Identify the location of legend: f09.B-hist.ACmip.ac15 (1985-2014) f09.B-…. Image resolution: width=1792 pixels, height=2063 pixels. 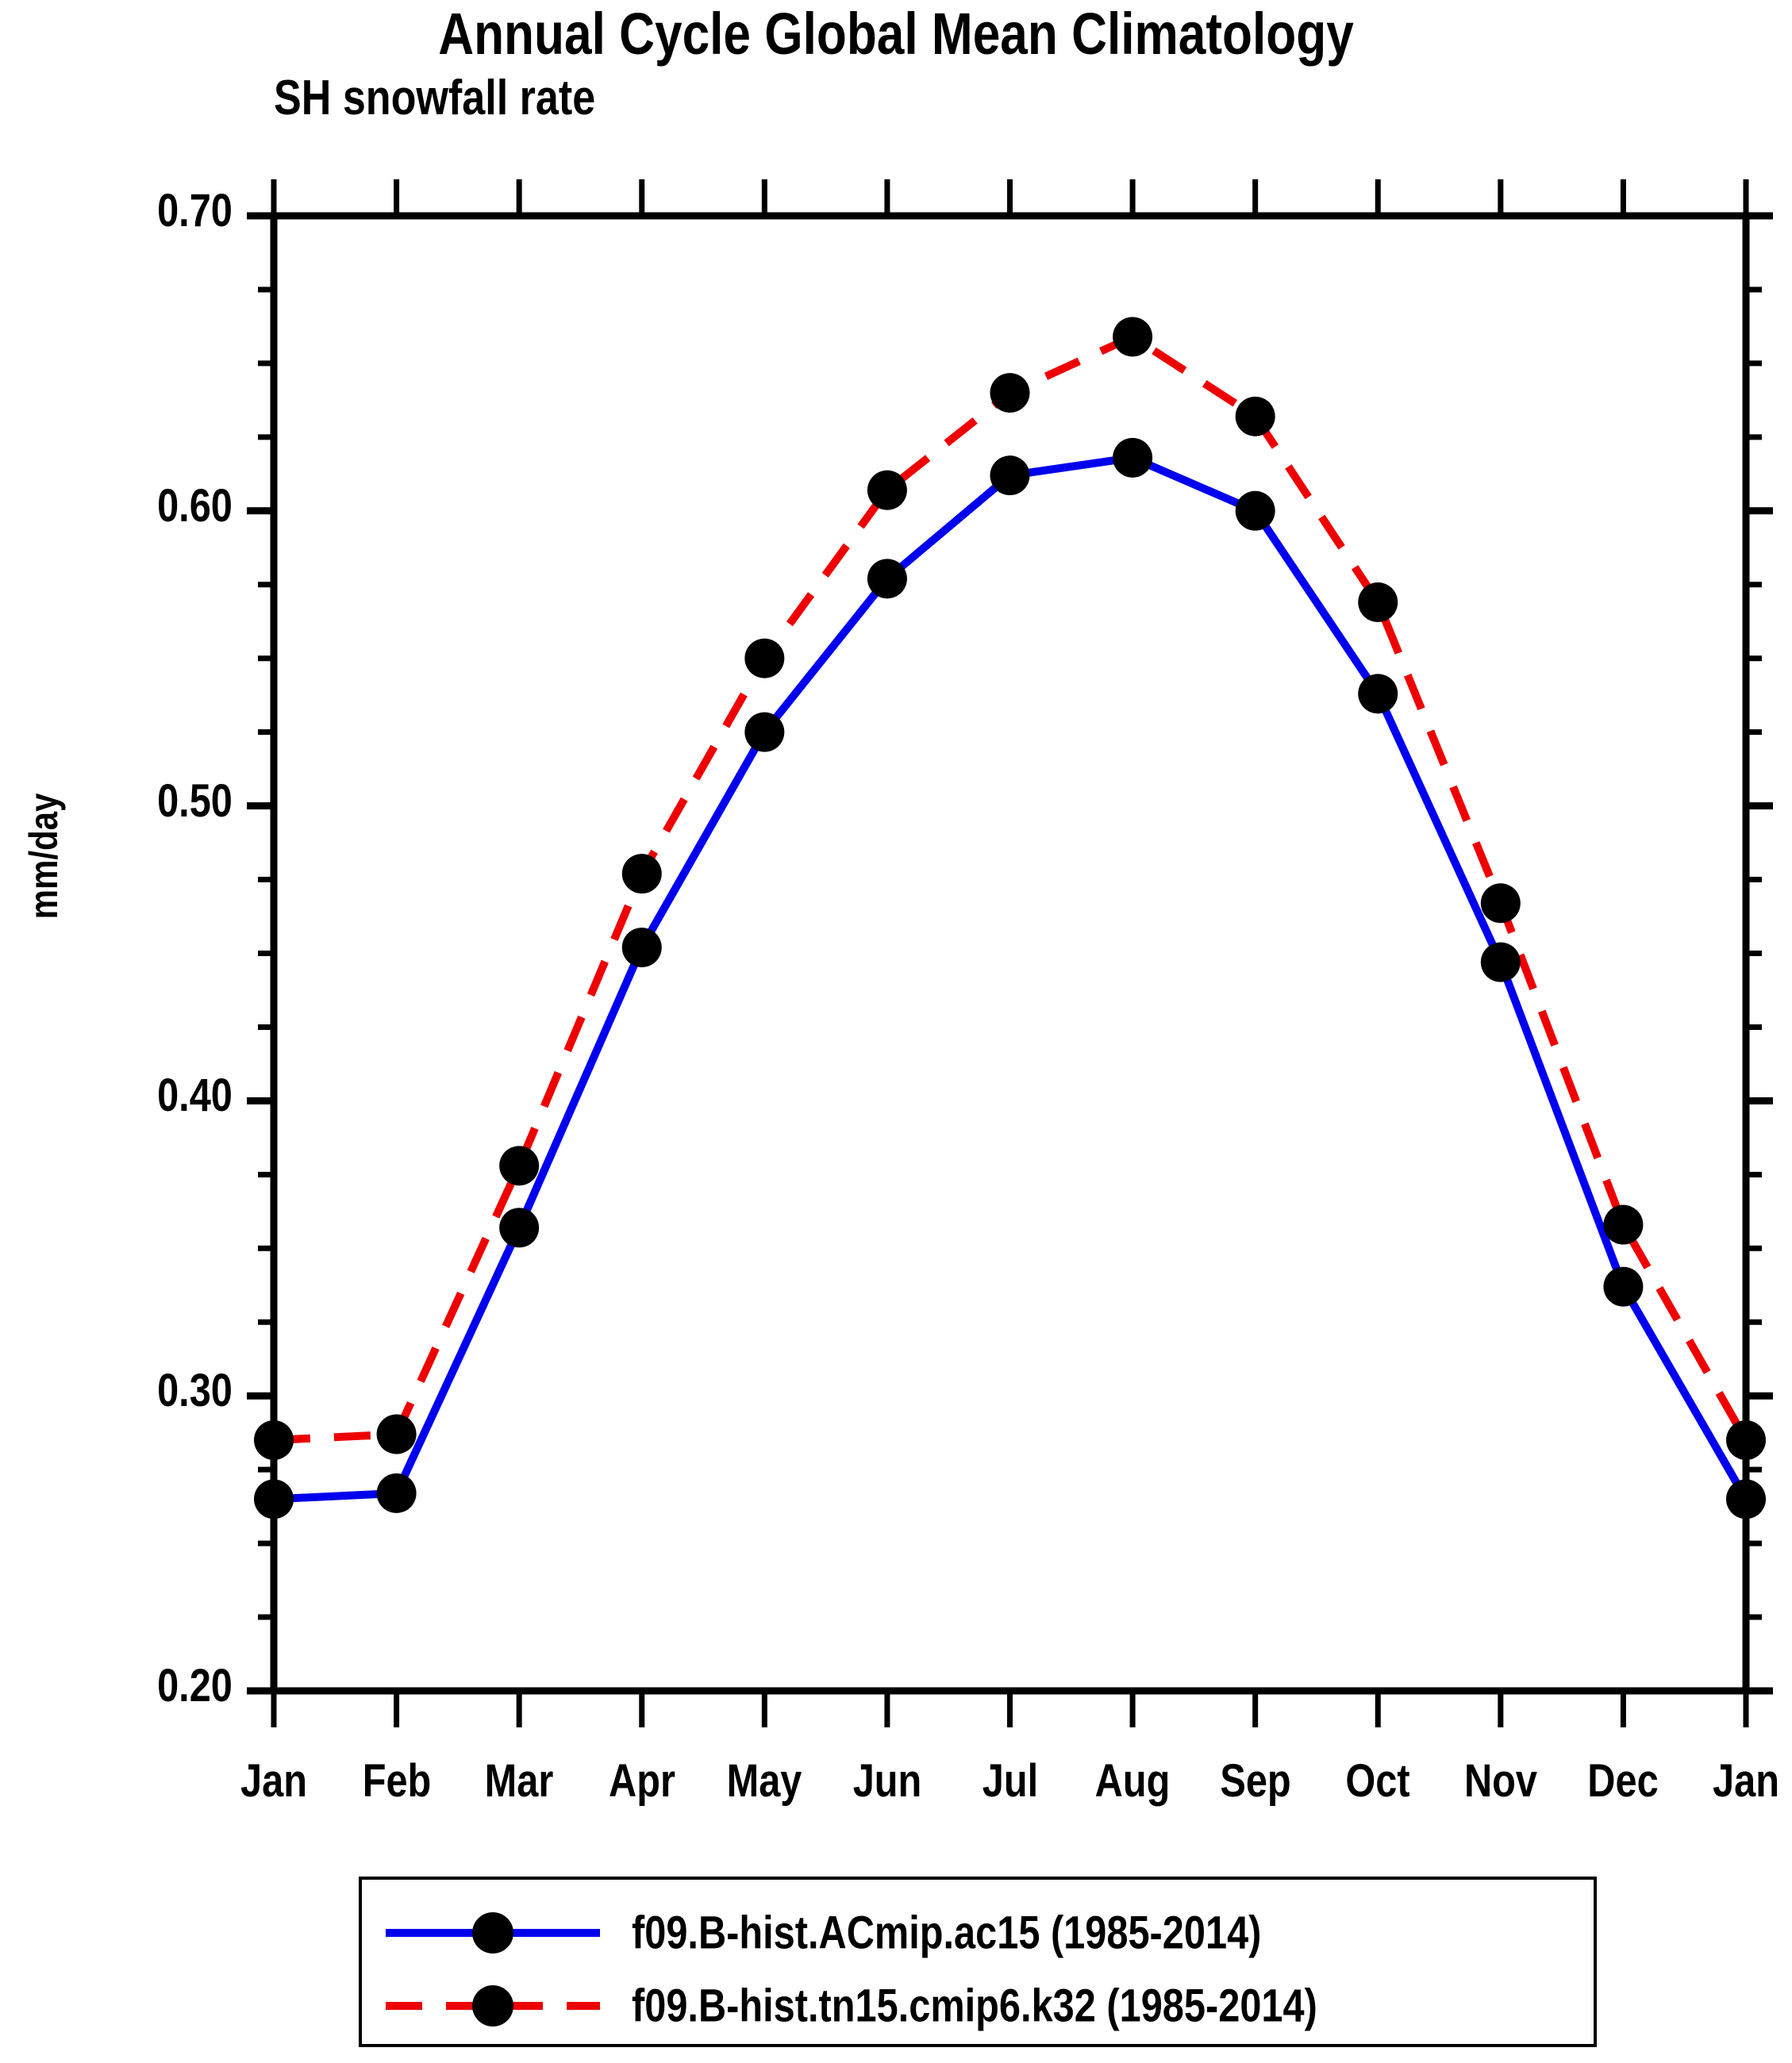
(978, 1962).